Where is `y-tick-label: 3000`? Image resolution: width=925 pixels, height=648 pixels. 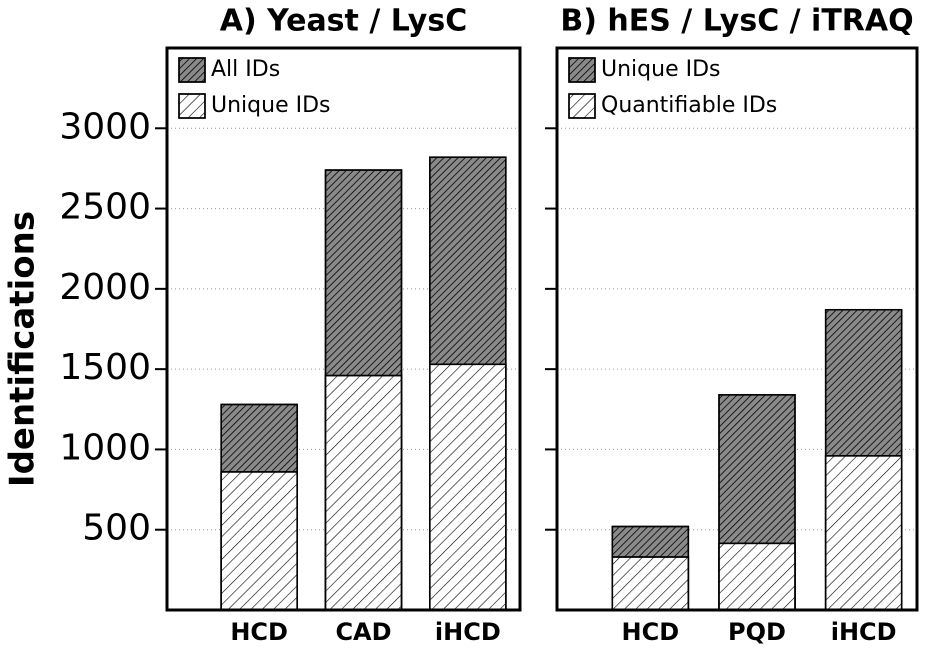 y-tick-label: 3000 is located at coordinates (105, 126).